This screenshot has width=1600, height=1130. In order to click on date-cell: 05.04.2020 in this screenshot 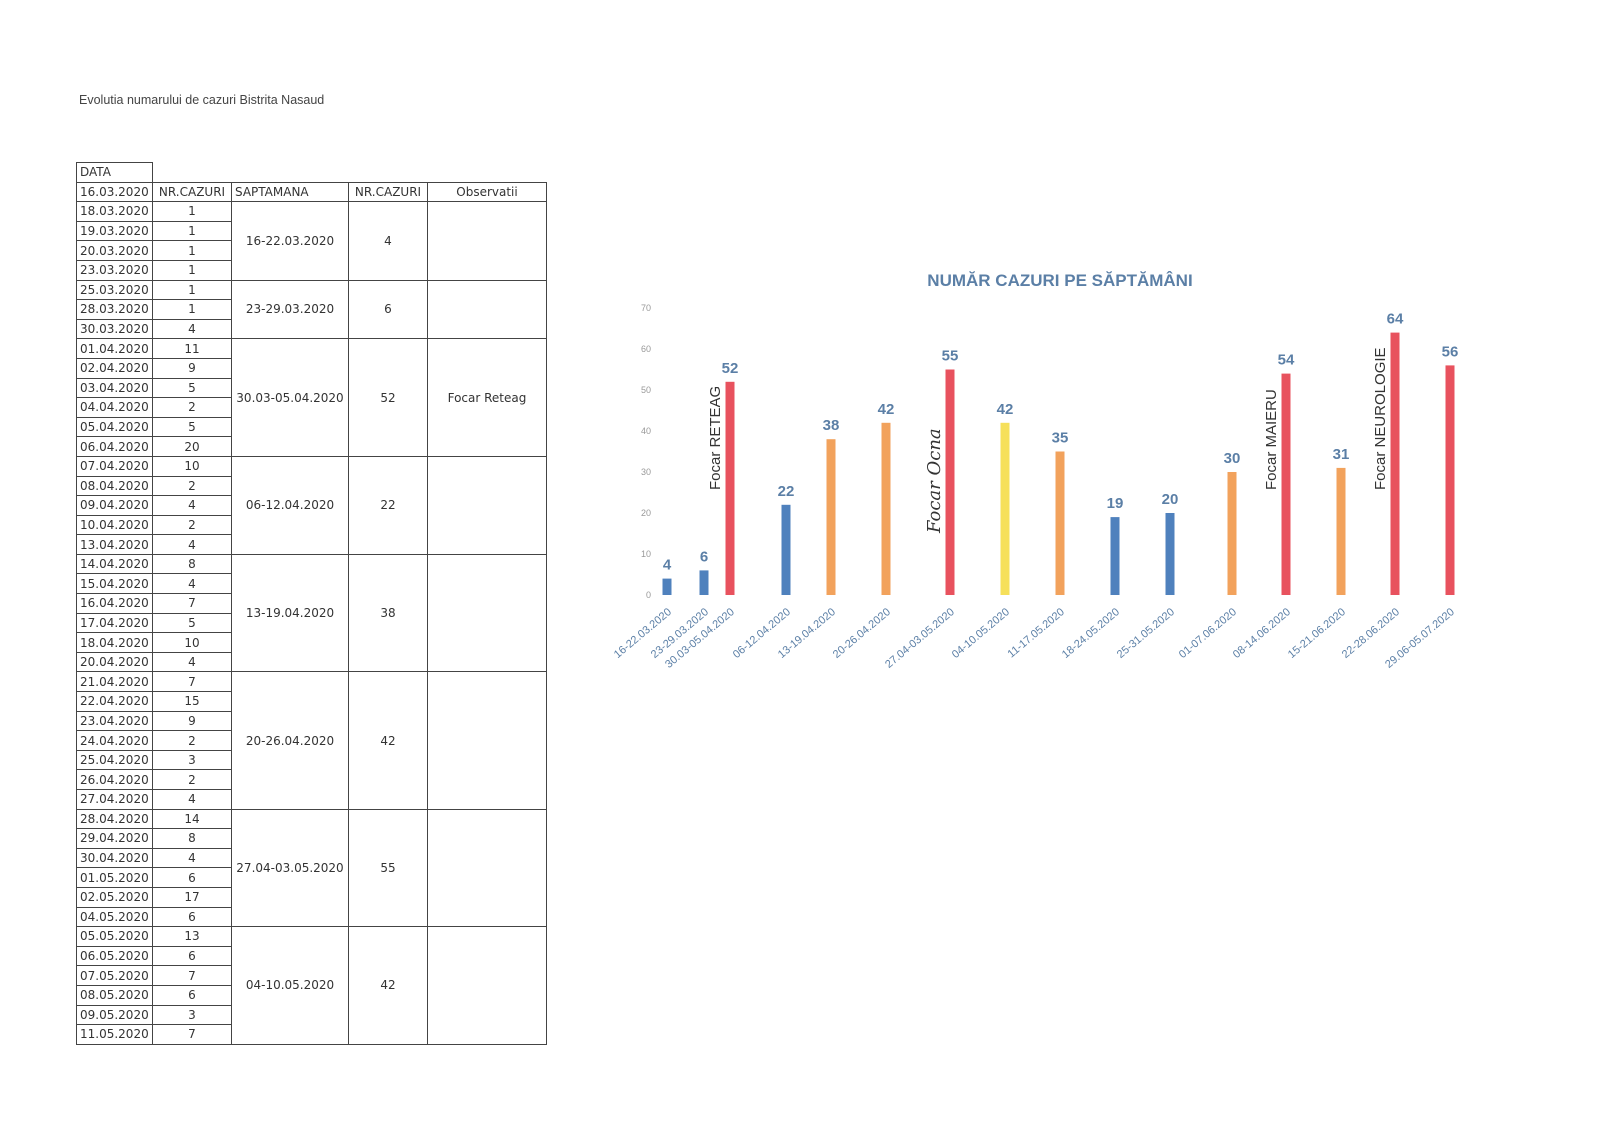, I will do `click(114, 427)`.